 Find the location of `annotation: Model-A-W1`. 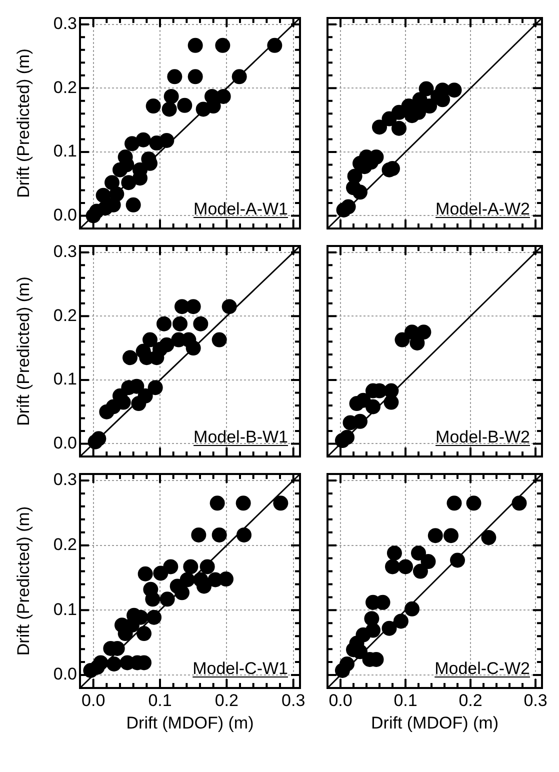

annotation: Model-A-W1 is located at coordinates (241, 209).